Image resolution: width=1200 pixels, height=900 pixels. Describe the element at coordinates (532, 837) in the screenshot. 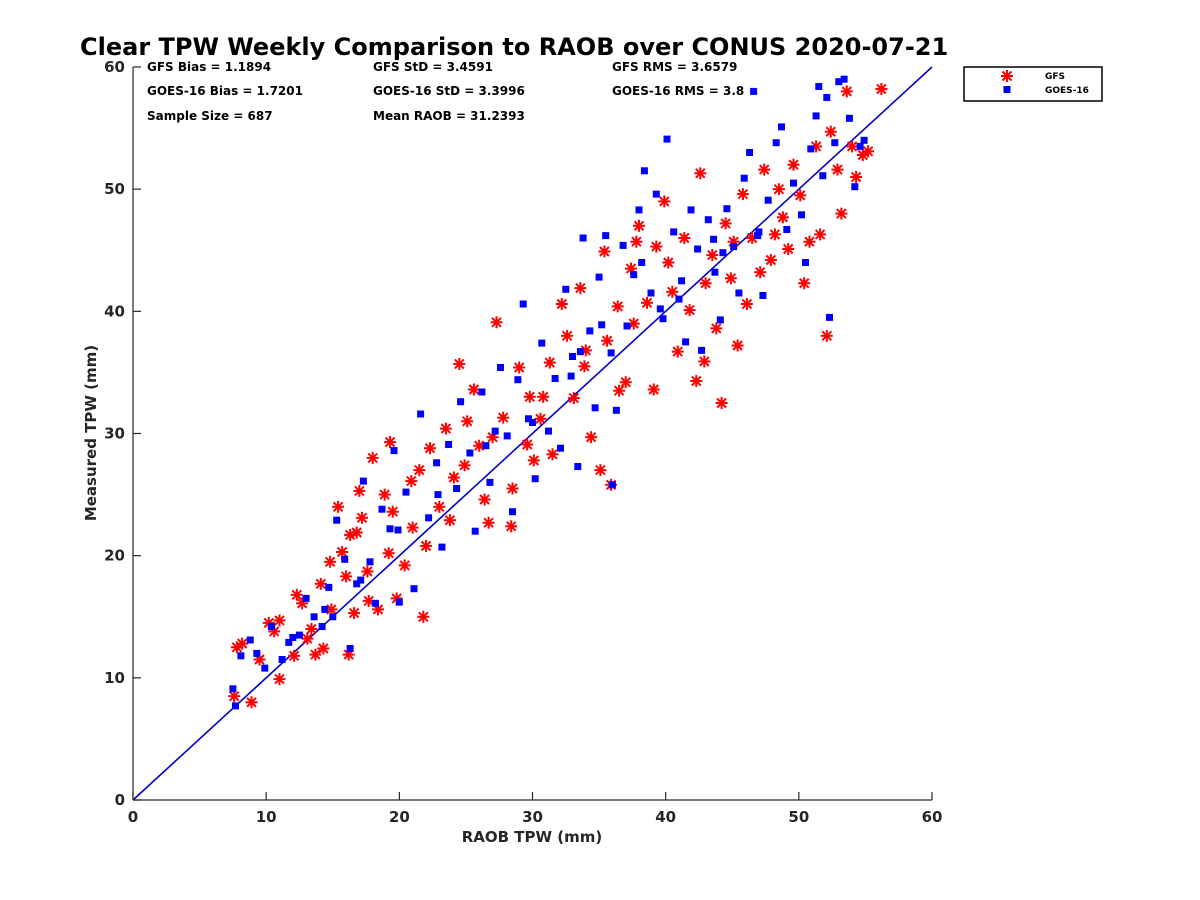

I see `x-axis-label: RAOB TPW (mm)` at that location.